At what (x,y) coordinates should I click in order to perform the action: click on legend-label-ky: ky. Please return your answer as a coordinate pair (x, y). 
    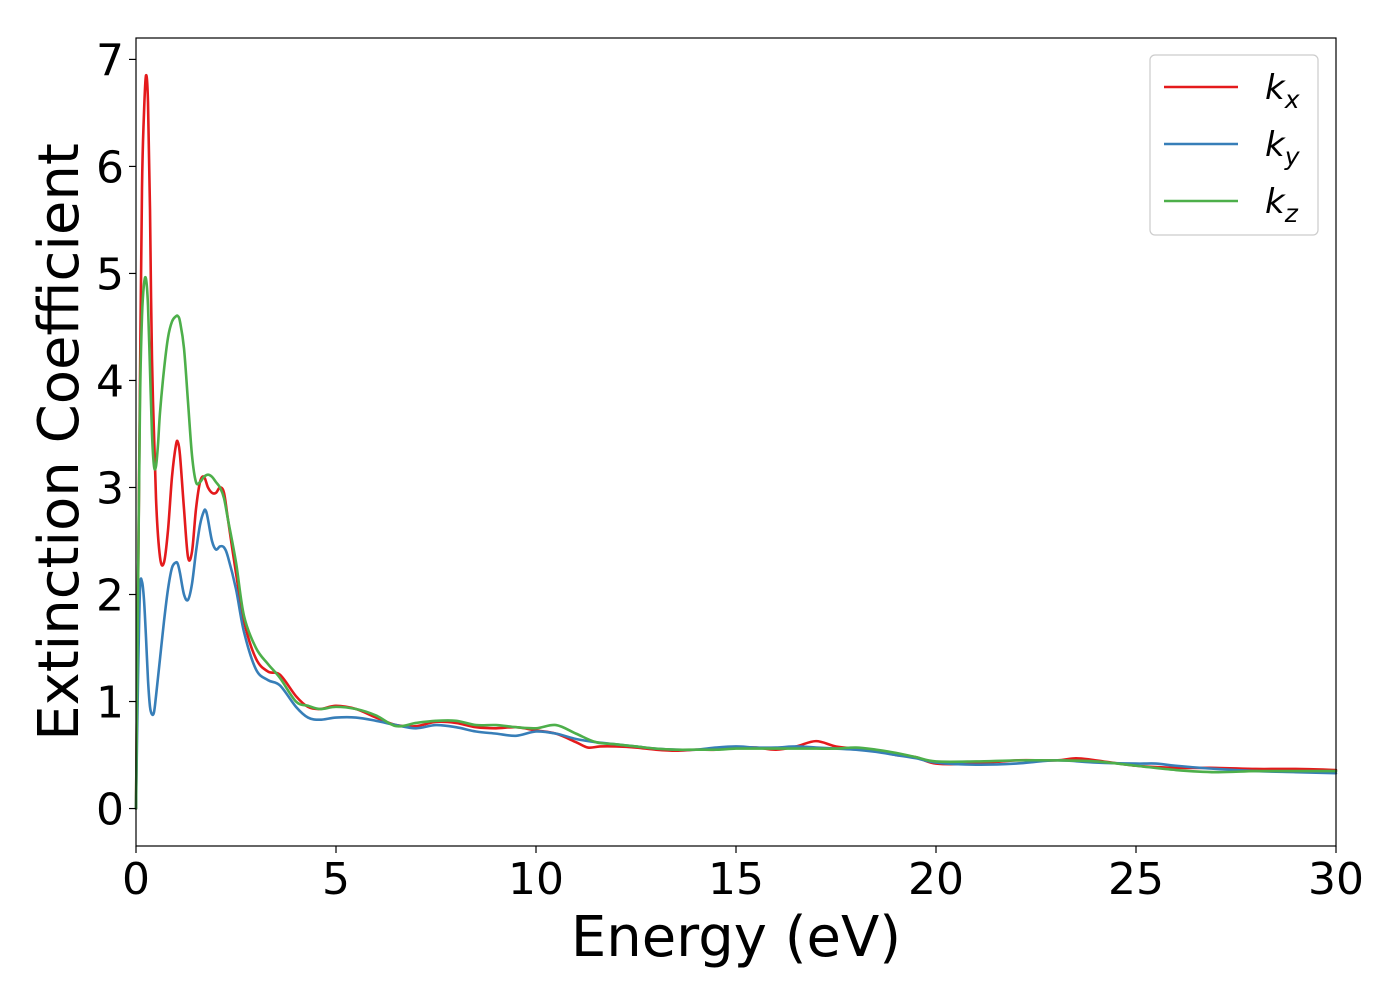
    Looking at the image, I should click on (1283, 148).